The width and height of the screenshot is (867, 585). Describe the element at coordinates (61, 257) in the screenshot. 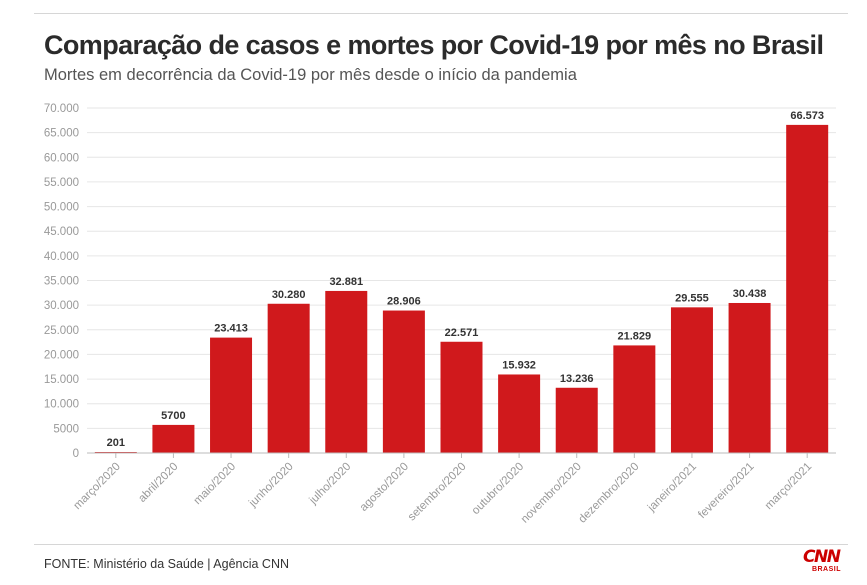

I see `y-tick-label: 40.000` at that location.